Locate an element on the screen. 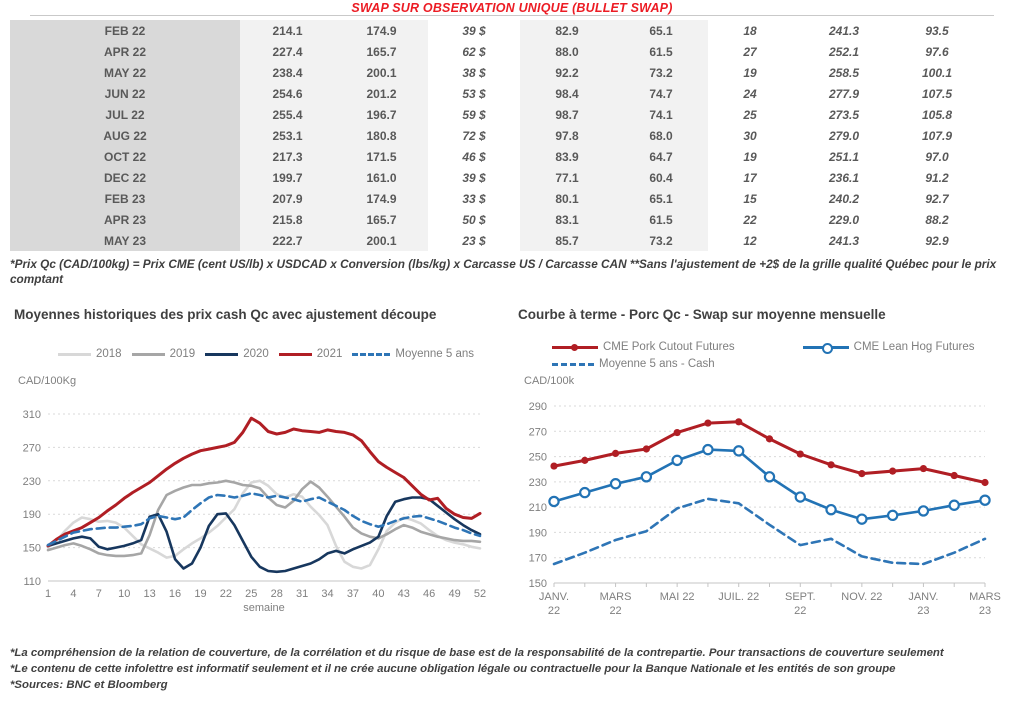  y-tick-label: 190 is located at coordinates (538, 533).